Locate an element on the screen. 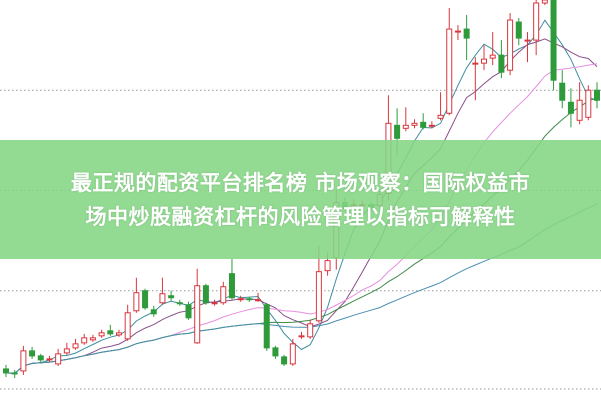 The height and width of the screenshot is (401, 601). headline-line-1: 最正规的配资平台排名榜 市场观察：国际权益市 is located at coordinates (300, 182).